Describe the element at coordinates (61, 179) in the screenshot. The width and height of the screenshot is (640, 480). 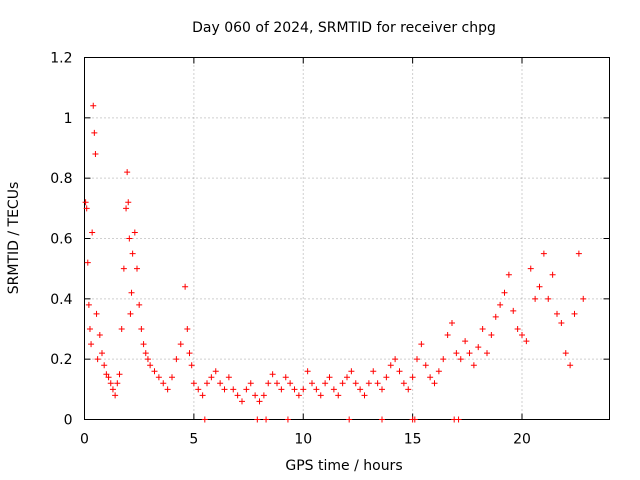
I see `y-tick-label: 0.8` at that location.